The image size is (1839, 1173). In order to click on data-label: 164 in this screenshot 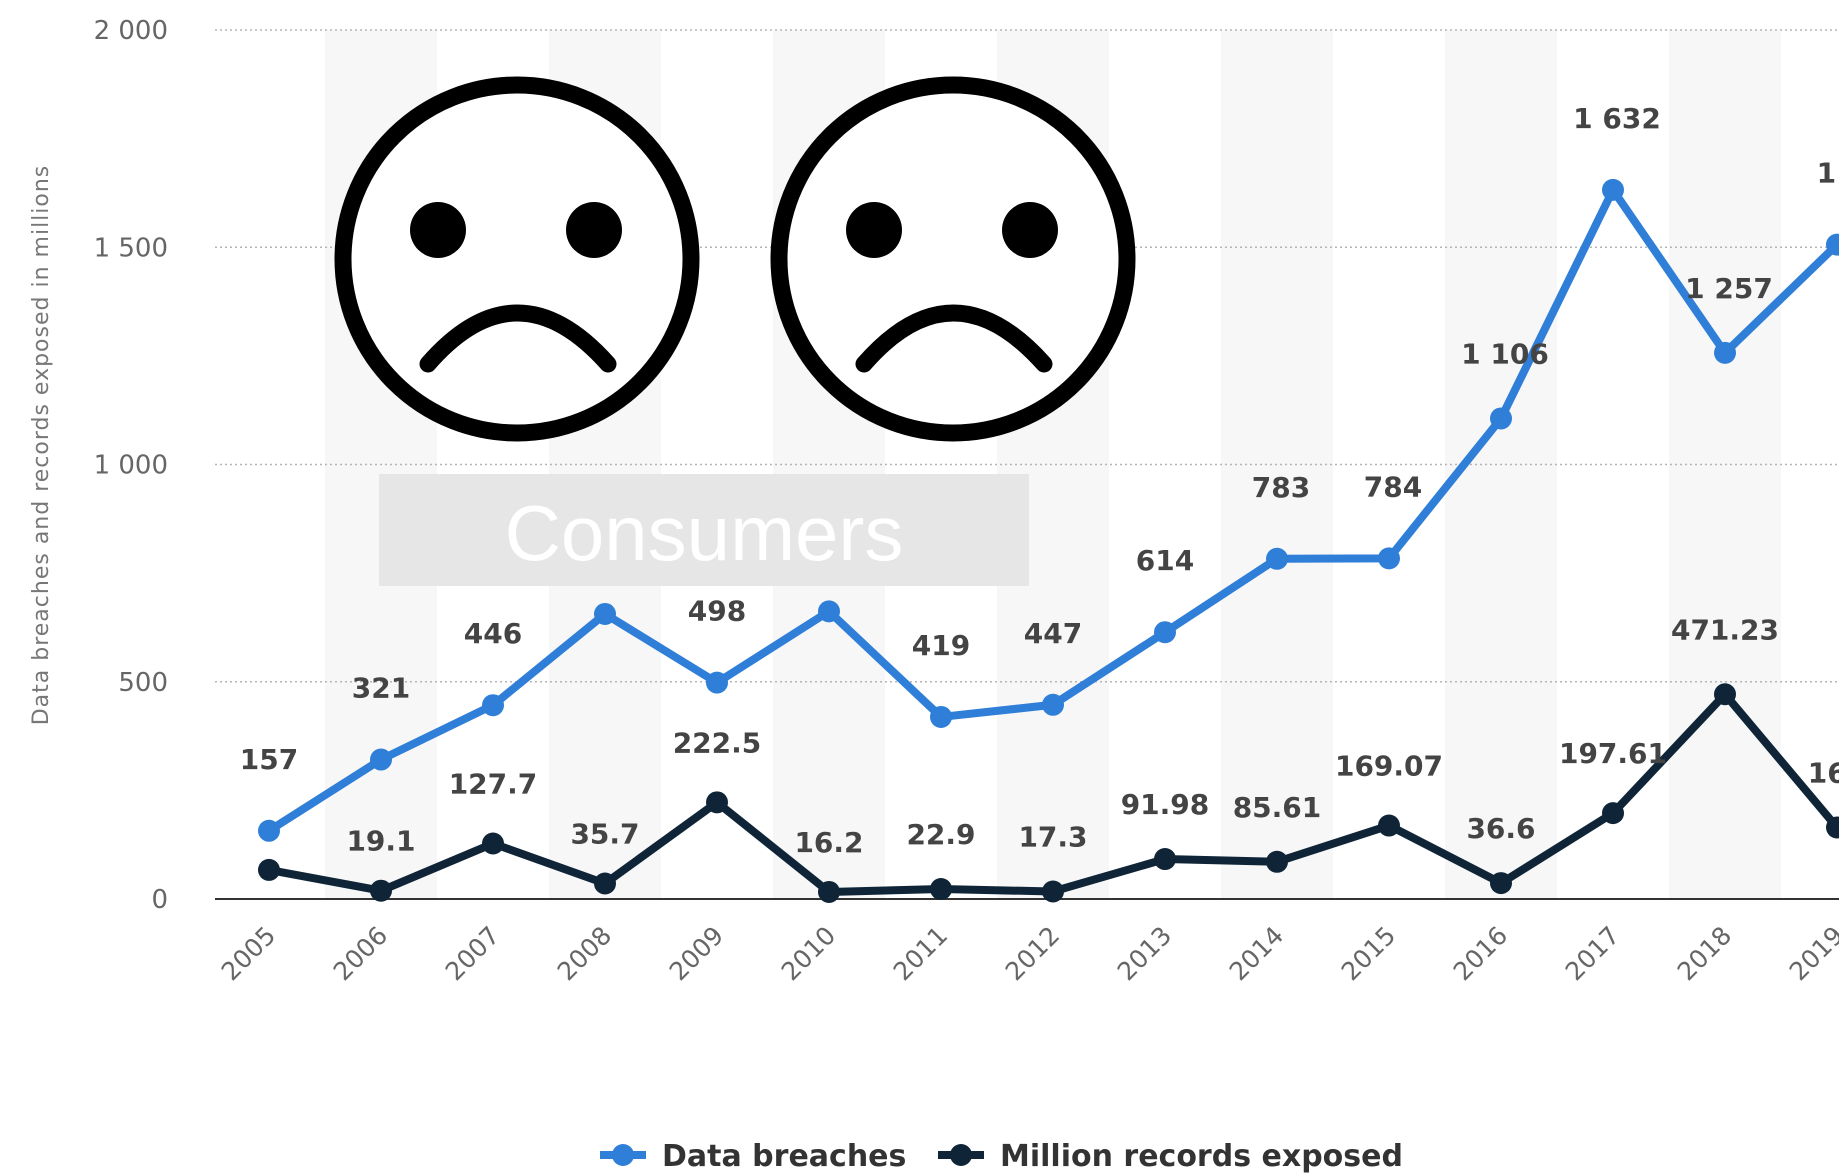, I will do `click(1823, 772)`.